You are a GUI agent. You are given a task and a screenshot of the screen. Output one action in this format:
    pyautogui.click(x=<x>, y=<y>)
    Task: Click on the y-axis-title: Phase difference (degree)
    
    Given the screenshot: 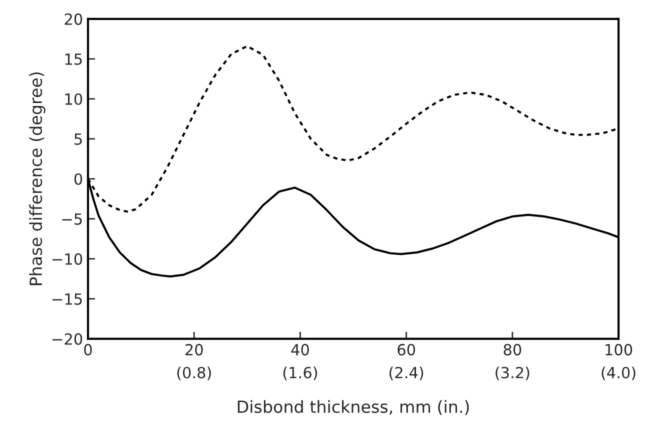 What is the action you would take?
    pyautogui.click(x=37, y=179)
    